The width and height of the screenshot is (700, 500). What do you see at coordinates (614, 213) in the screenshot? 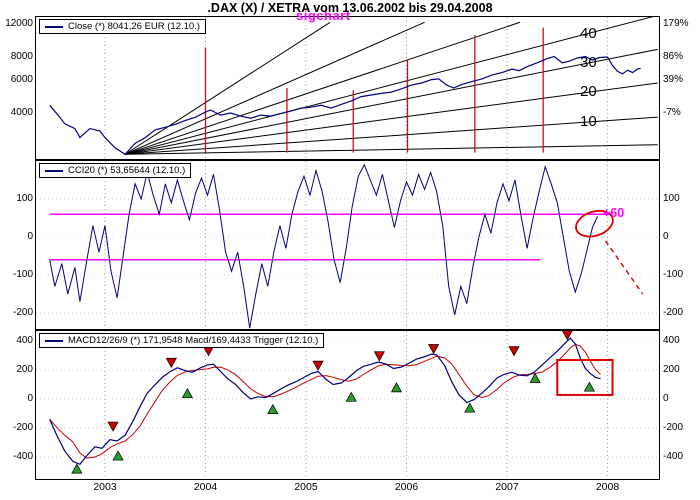
I see `cci-band-label: +60` at bounding box center [614, 213].